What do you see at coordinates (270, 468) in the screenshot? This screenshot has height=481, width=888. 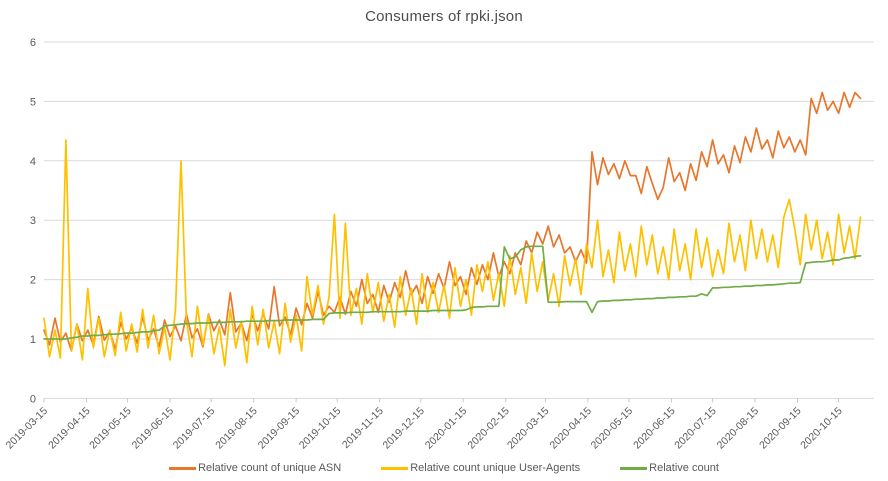 I see `legend-label-relative-count-of-unique-asn: Relative count of unique ASN` at bounding box center [270, 468].